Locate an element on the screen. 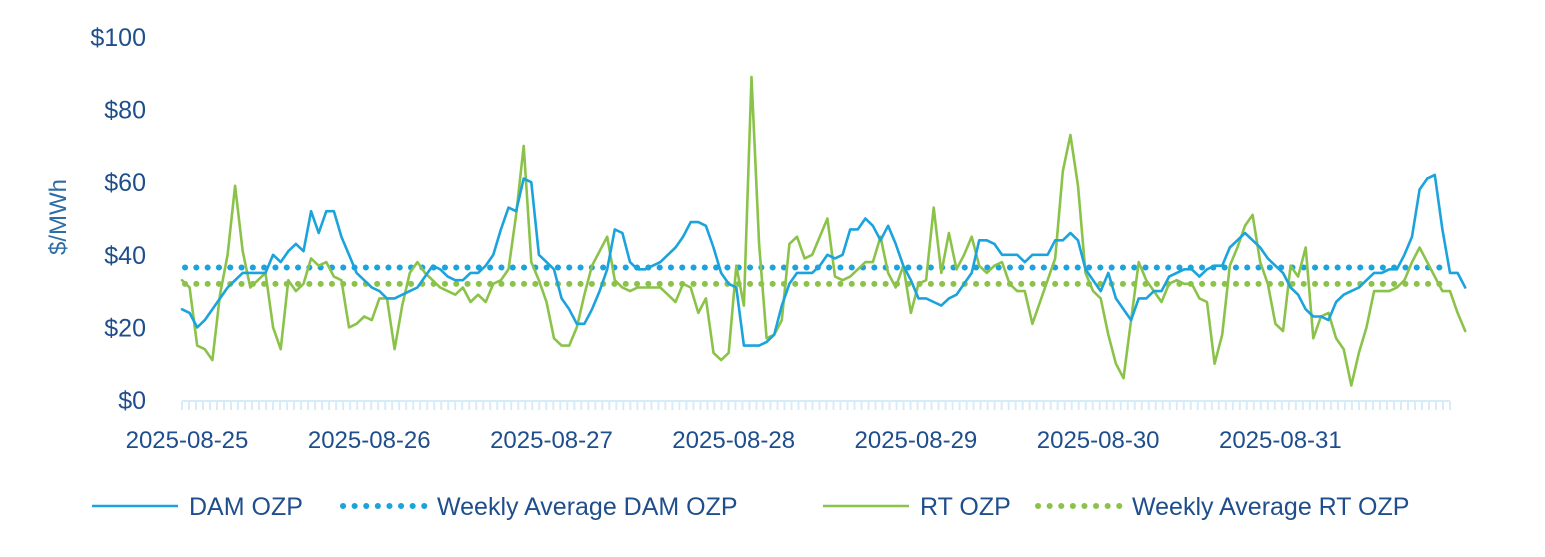 This screenshot has height=557, width=1545. legend-item: RT OZP is located at coordinates (917, 507).